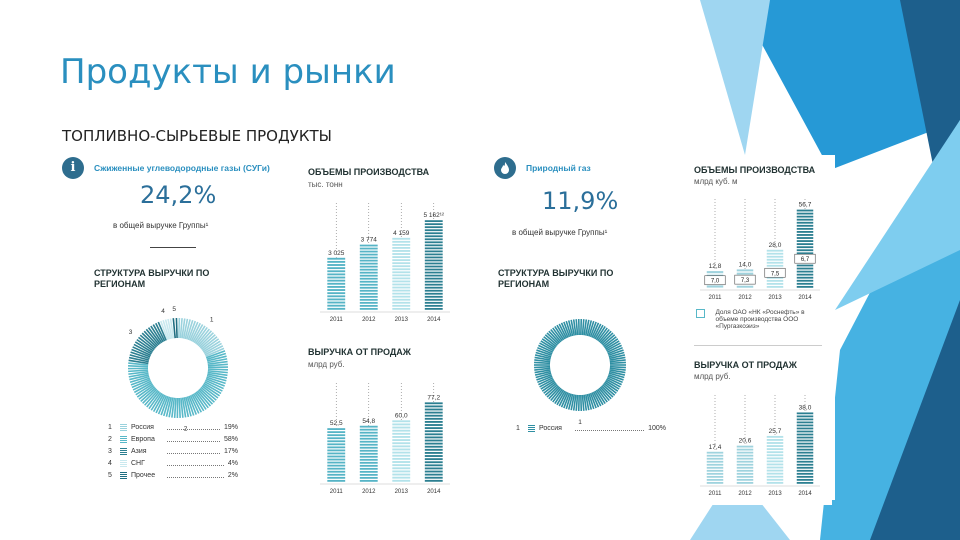 The height and width of the screenshot is (540, 960). I want to click on legend-row: 5 Прочее 2%, so click(173, 475).